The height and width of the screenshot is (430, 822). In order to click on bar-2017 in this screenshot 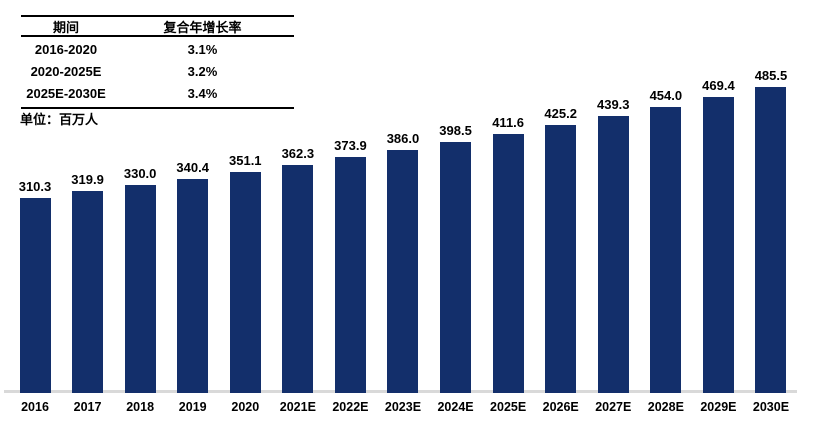, I will do `click(88, 292)`.